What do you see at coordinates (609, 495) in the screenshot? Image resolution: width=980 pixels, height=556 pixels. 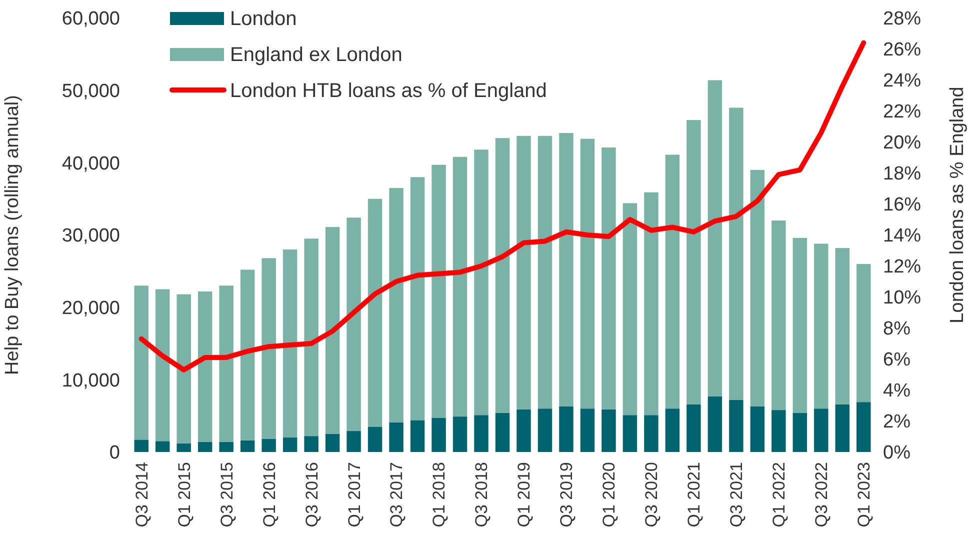 I see `x-tick-label: Q1 2020` at bounding box center [609, 495].